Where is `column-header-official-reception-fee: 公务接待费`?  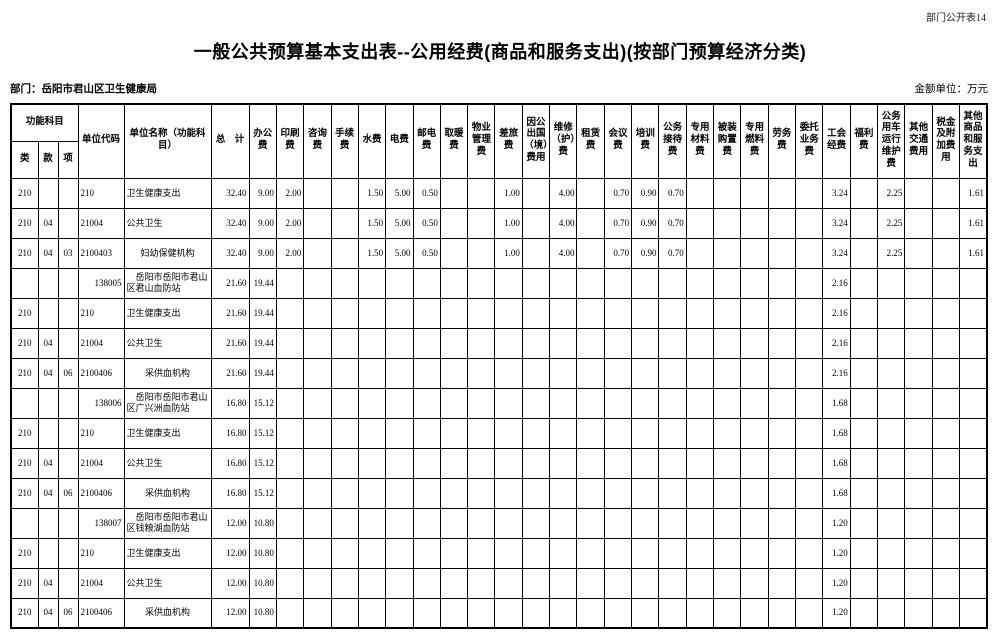 column-header-official-reception-fee: 公务接待费 is located at coordinates (672, 141).